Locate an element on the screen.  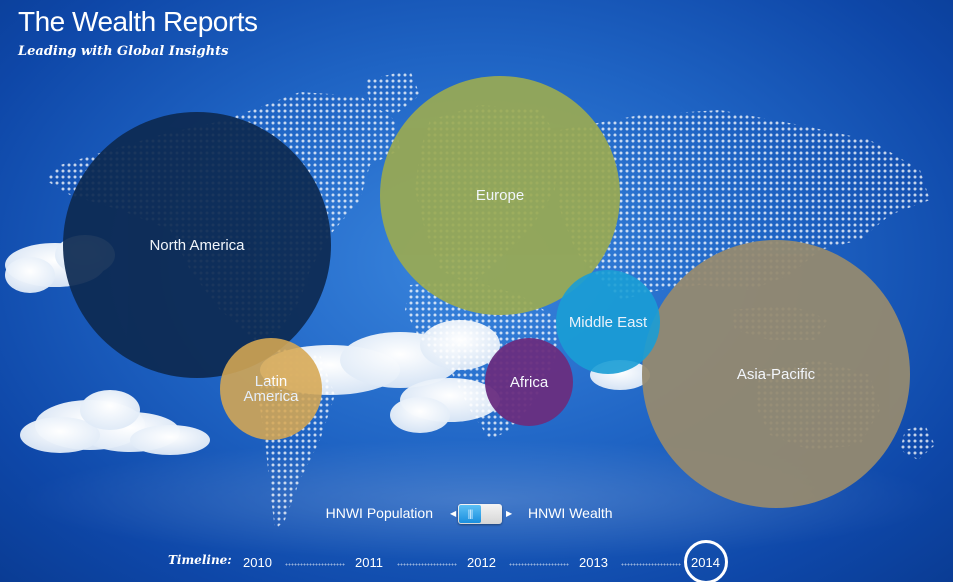
region-bubble-africa: Africa is located at coordinates (529, 382).